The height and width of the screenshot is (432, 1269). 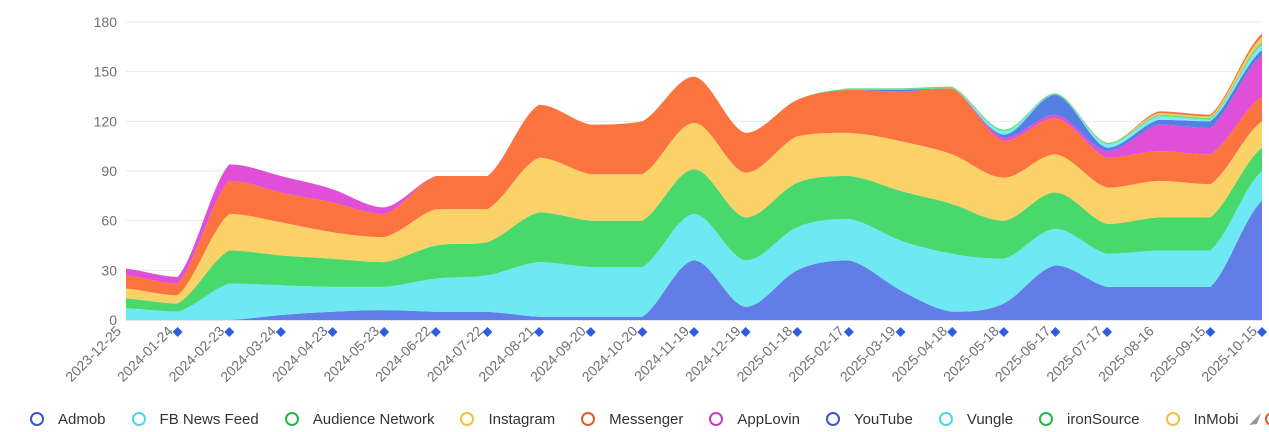 I want to click on arrow-right-icon, so click(x=1255, y=418).